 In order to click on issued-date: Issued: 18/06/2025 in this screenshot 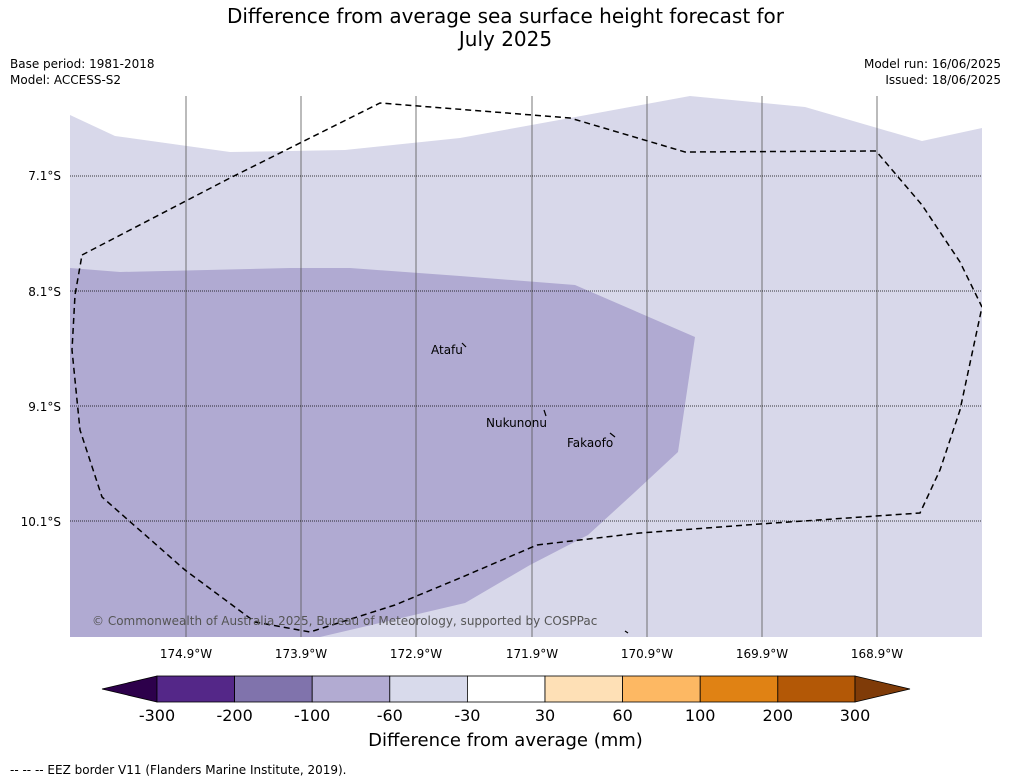, I will do `click(943, 80)`.